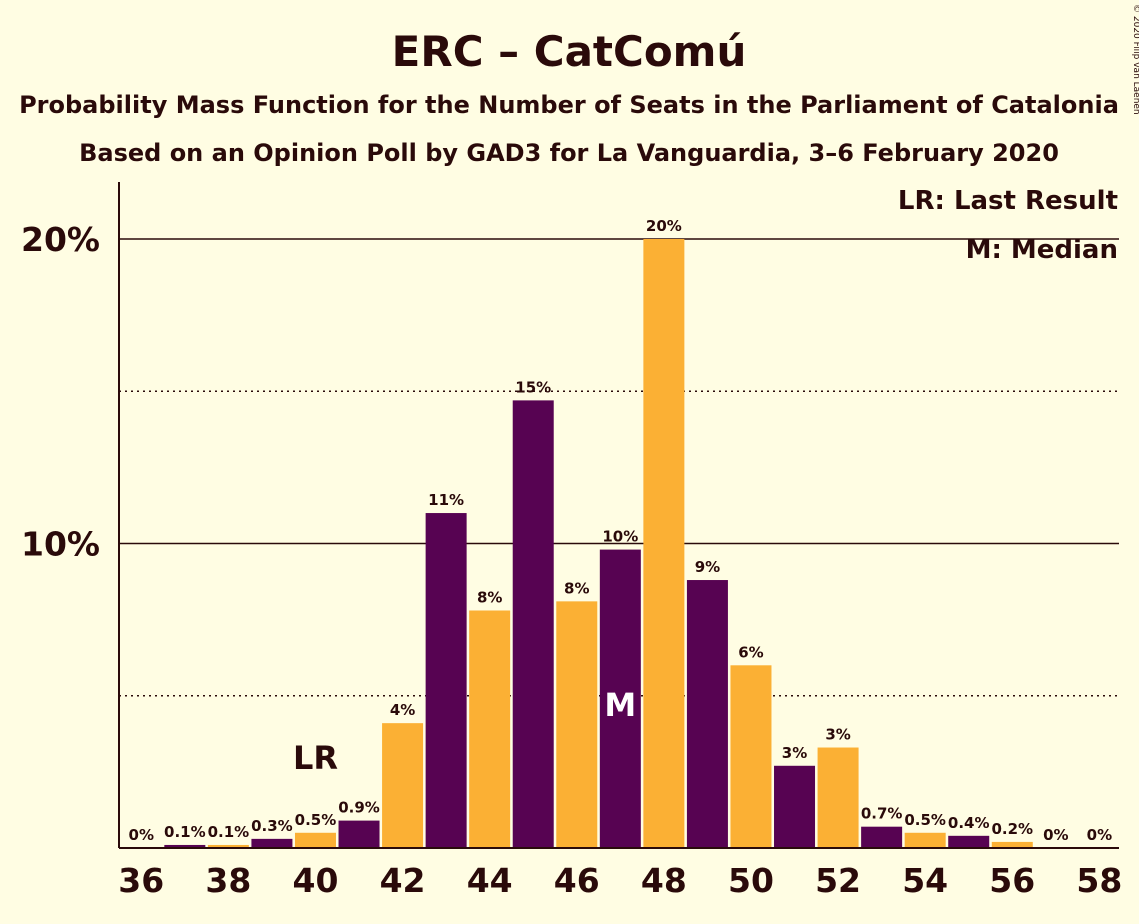 This screenshot has width=1139, height=924. What do you see at coordinates (1012, 880) in the screenshot?
I see `x-tick-label-56: 56` at bounding box center [1012, 880].